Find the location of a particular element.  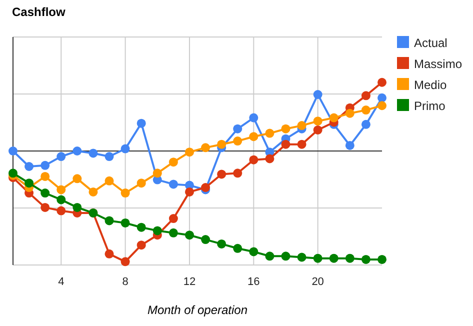

x-tick-label: 16 is located at coordinates (254, 282).